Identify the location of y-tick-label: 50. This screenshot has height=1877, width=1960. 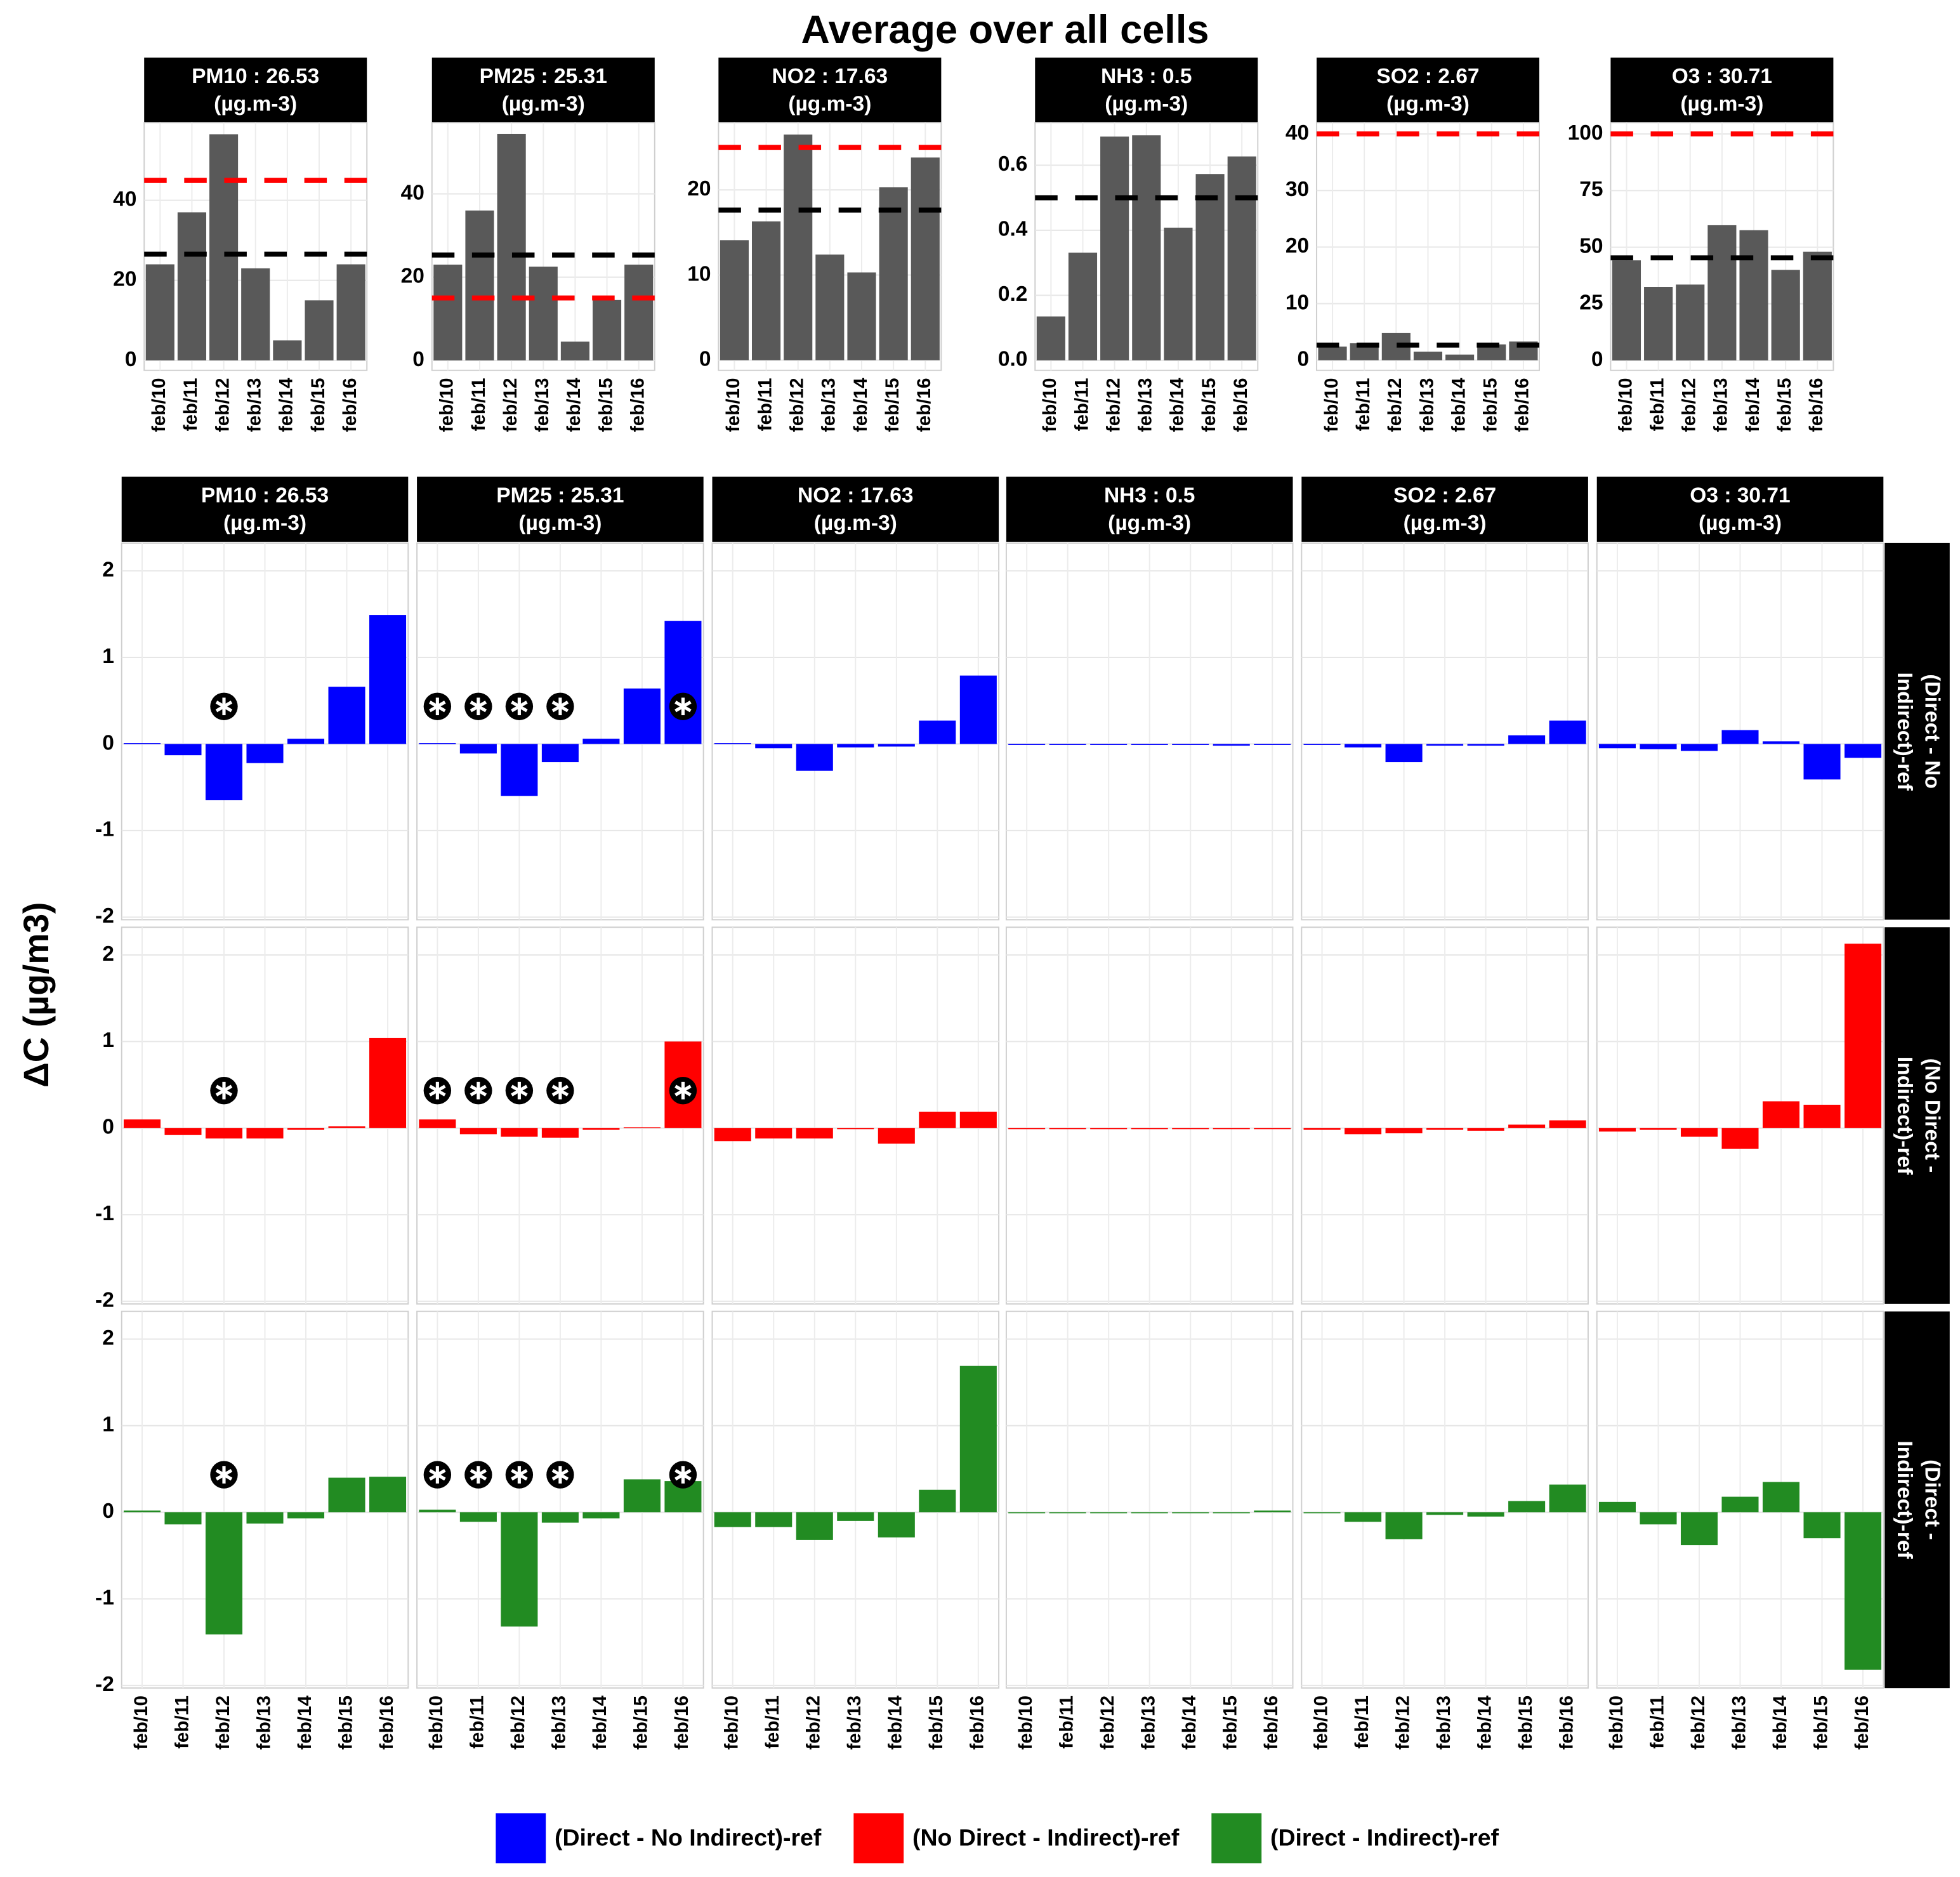
(1591, 246).